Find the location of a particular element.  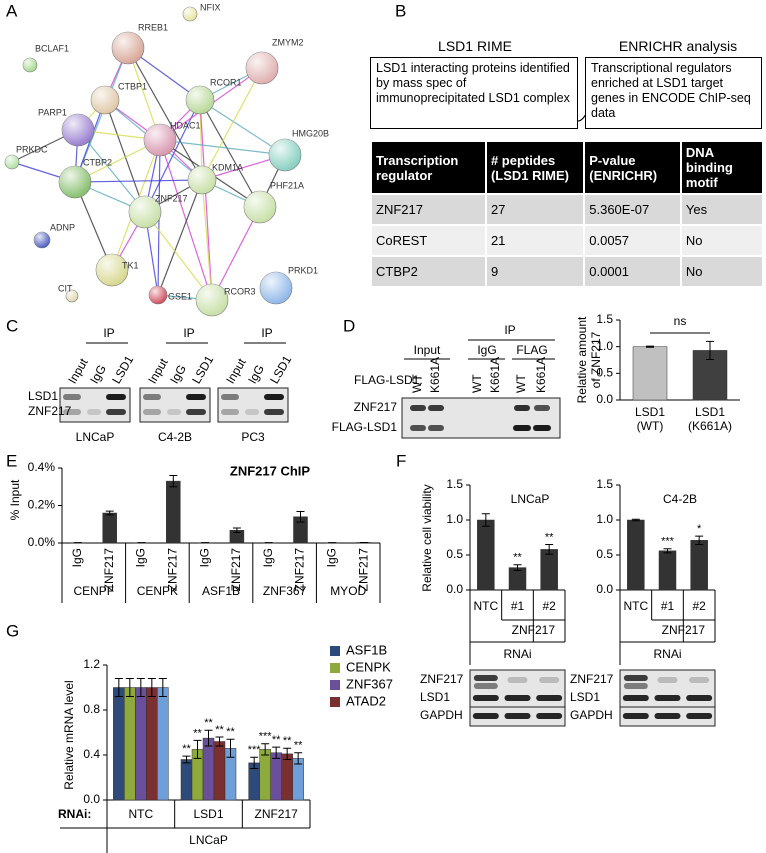

x-tick-label: #1 is located at coordinates (518, 606).